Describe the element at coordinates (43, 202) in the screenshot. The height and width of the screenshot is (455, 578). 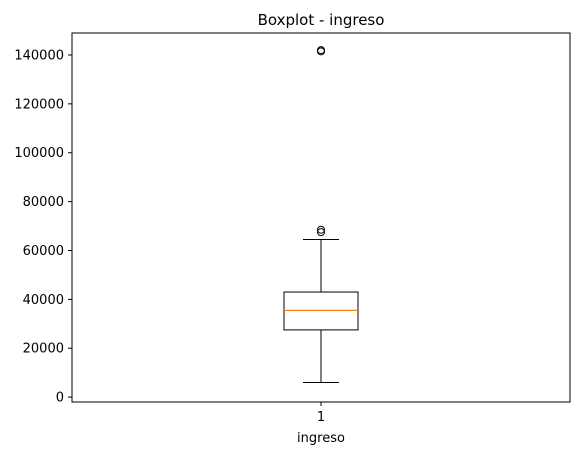
I see `y-tick-label: 80000` at that location.